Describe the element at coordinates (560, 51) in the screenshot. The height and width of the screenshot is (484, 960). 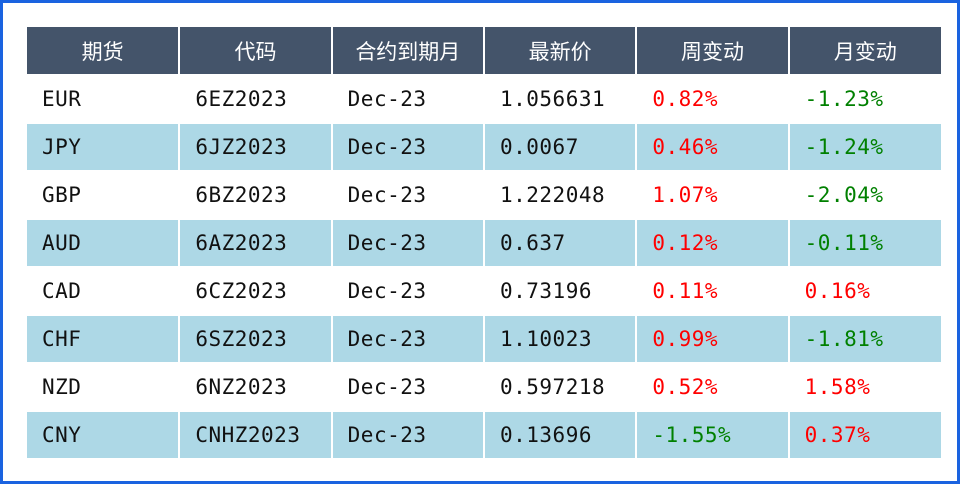
I see `header-price: 最新价` at that location.